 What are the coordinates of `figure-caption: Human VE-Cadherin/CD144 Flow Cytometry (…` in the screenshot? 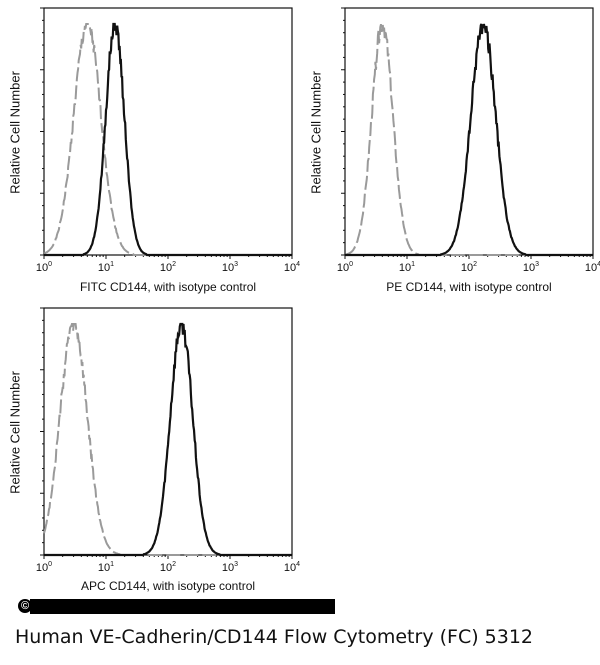 It's located at (274, 637).